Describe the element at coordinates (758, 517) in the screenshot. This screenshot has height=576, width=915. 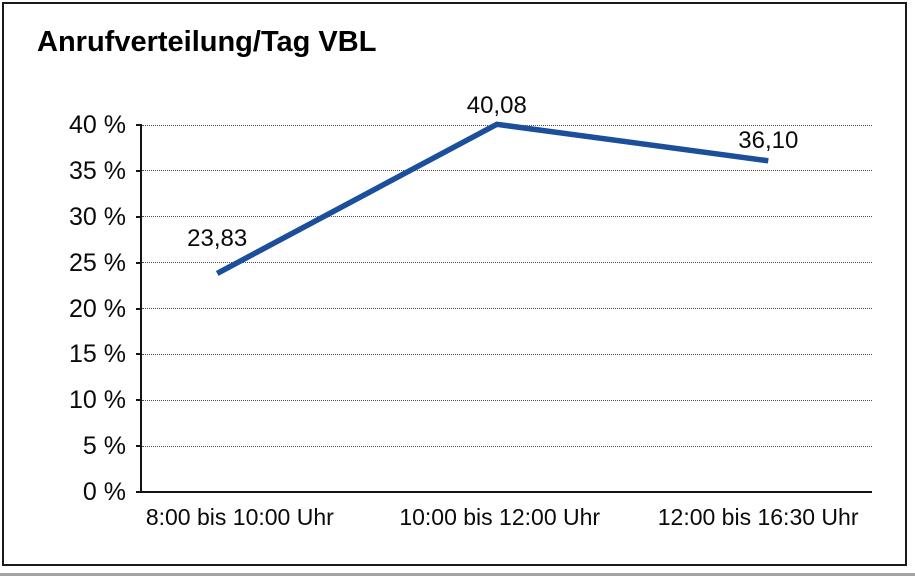
I see `x-tick-label: 12:00 bis 16:30 Uhr` at that location.